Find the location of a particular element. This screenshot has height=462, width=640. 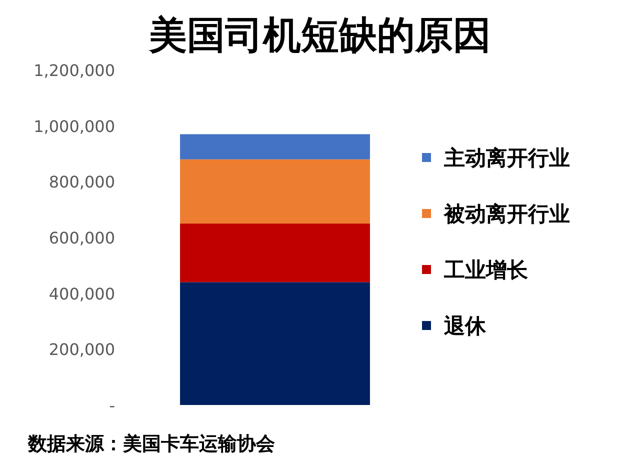

y-tick-label: - is located at coordinates (112, 405).